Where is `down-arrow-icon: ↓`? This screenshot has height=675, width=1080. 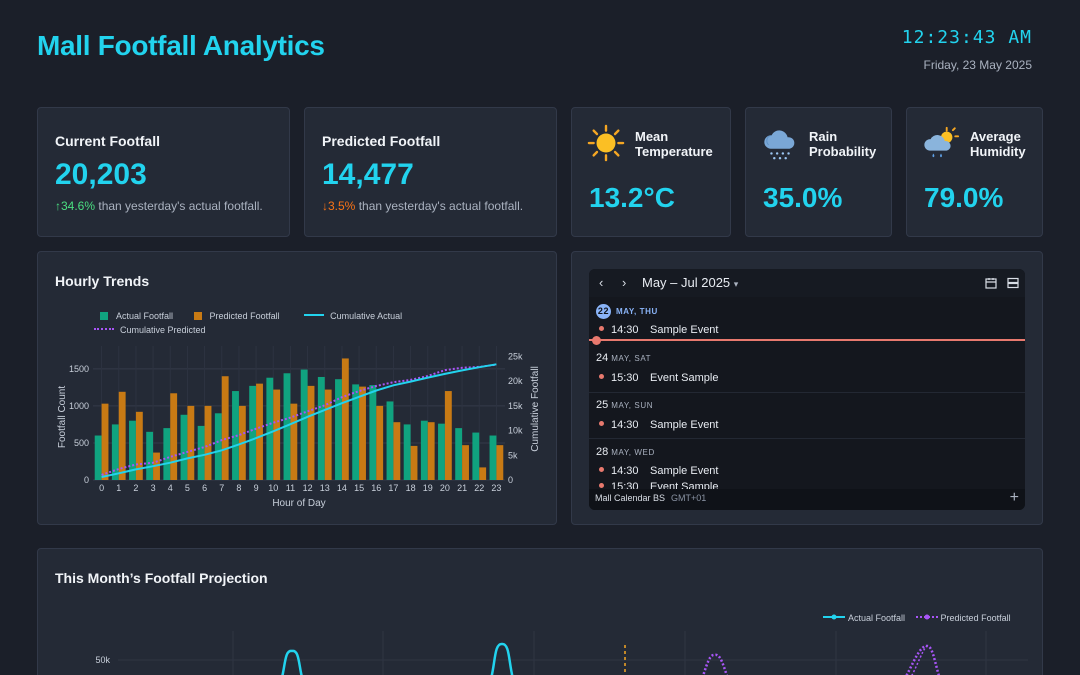
down-arrow-icon: ↓ is located at coordinates (325, 206).